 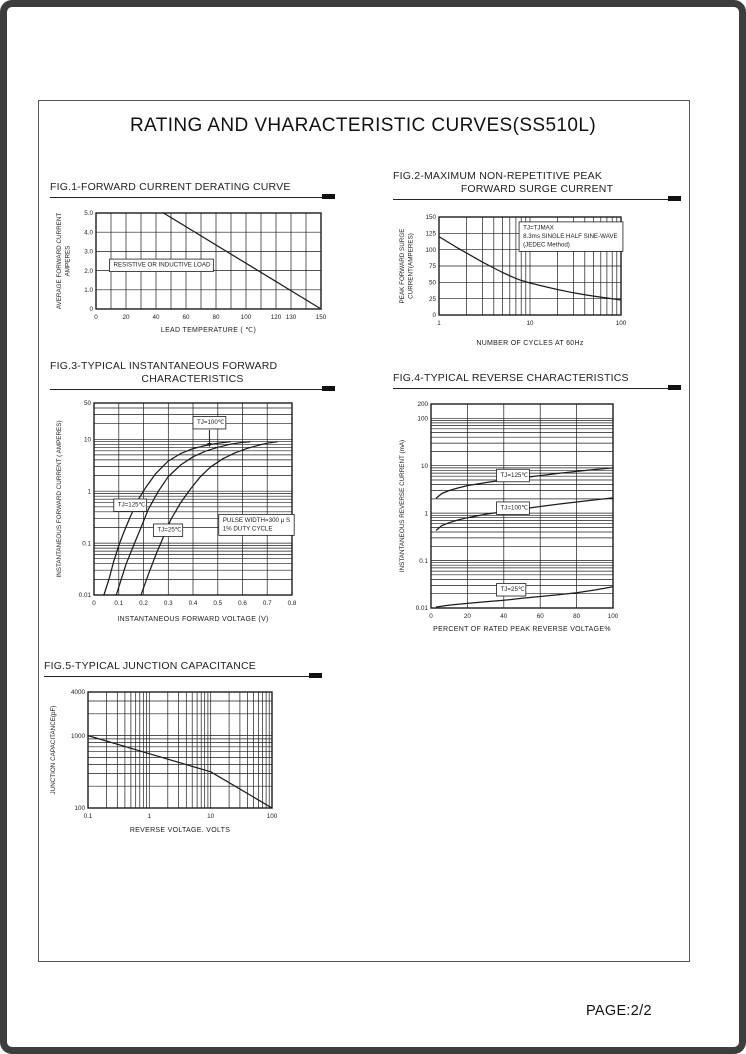 I want to click on figure-5-title-line: FIG.5-TYPICAL JUNCTION CAPACITANCE, so click(x=150, y=666).